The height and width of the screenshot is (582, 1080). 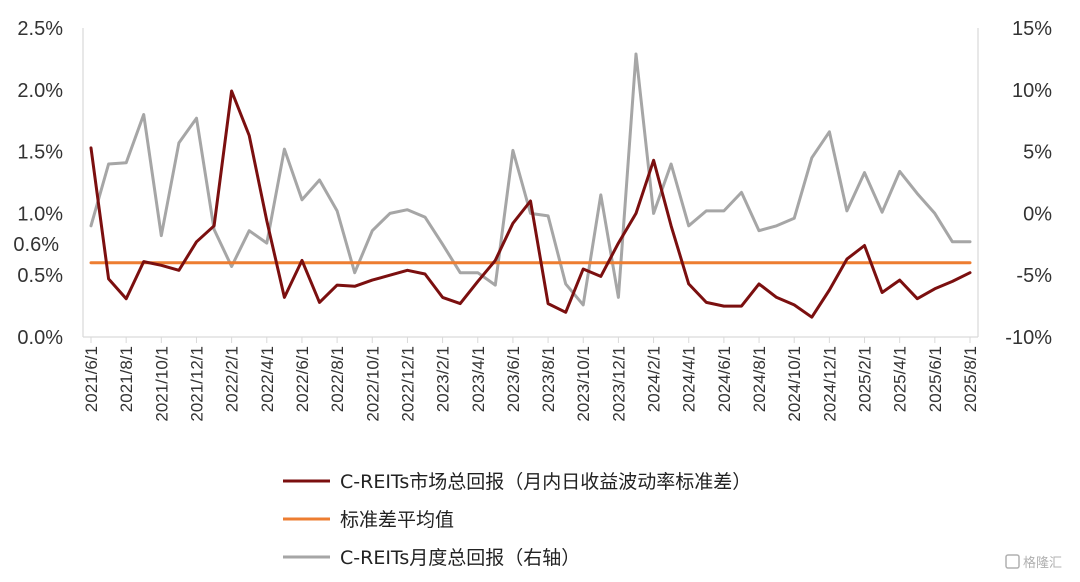 What do you see at coordinates (302, 379) in the screenshot?
I see `x-tick-label: 2022/6/1` at bounding box center [302, 379].